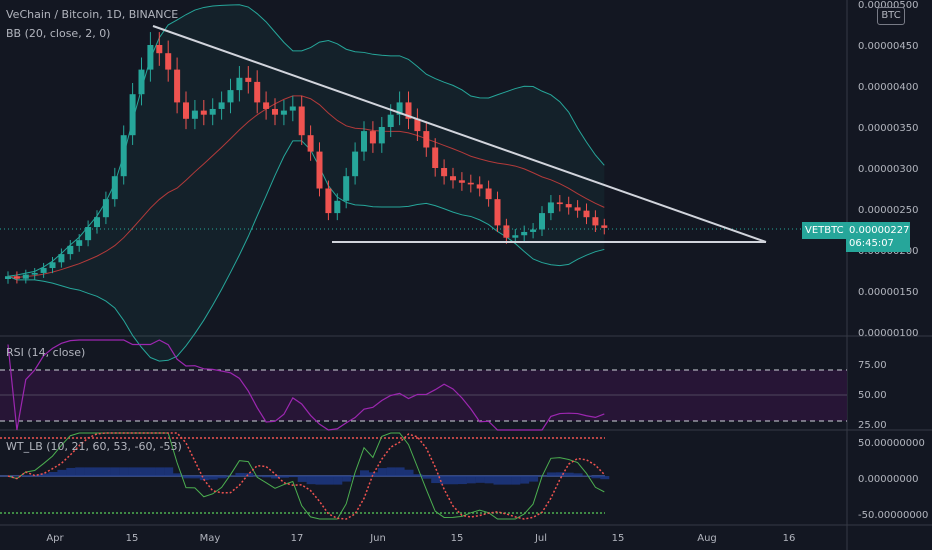  Describe the element at coordinates (872, 395) in the screenshot. I see `rsi-tick-label: 50.00` at that location.